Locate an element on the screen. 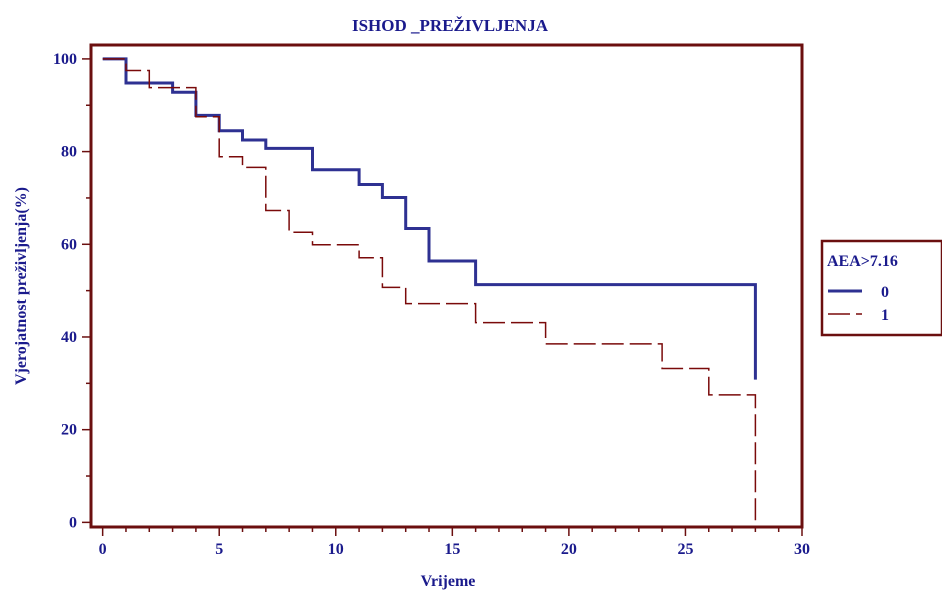  legend: AEA>7.16 0 1 is located at coordinates (881, 288).